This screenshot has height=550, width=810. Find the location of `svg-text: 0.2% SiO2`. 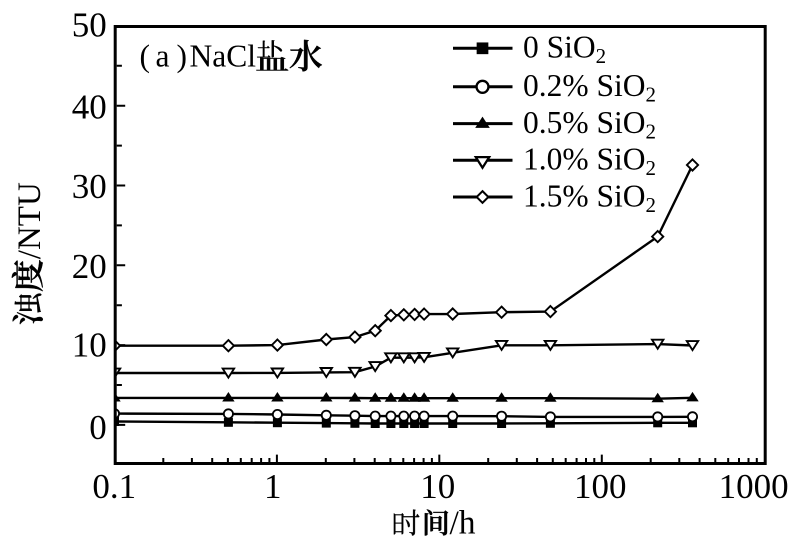

svg-text: 0.2% SiO2 is located at coordinates (589, 87).